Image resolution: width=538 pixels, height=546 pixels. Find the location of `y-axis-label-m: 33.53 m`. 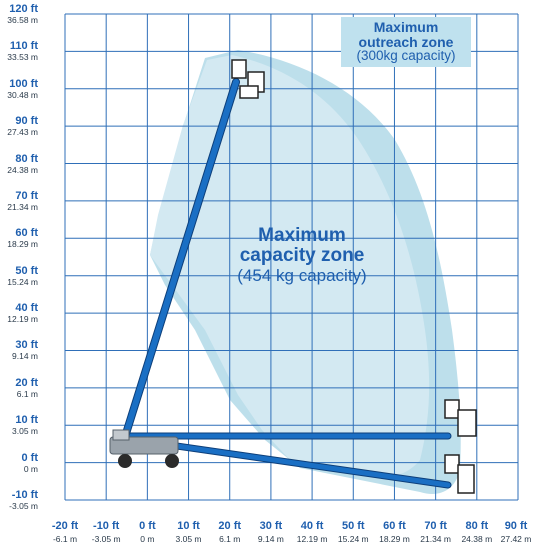

y-axis-label-m: 33.53 m is located at coordinates (22, 57).